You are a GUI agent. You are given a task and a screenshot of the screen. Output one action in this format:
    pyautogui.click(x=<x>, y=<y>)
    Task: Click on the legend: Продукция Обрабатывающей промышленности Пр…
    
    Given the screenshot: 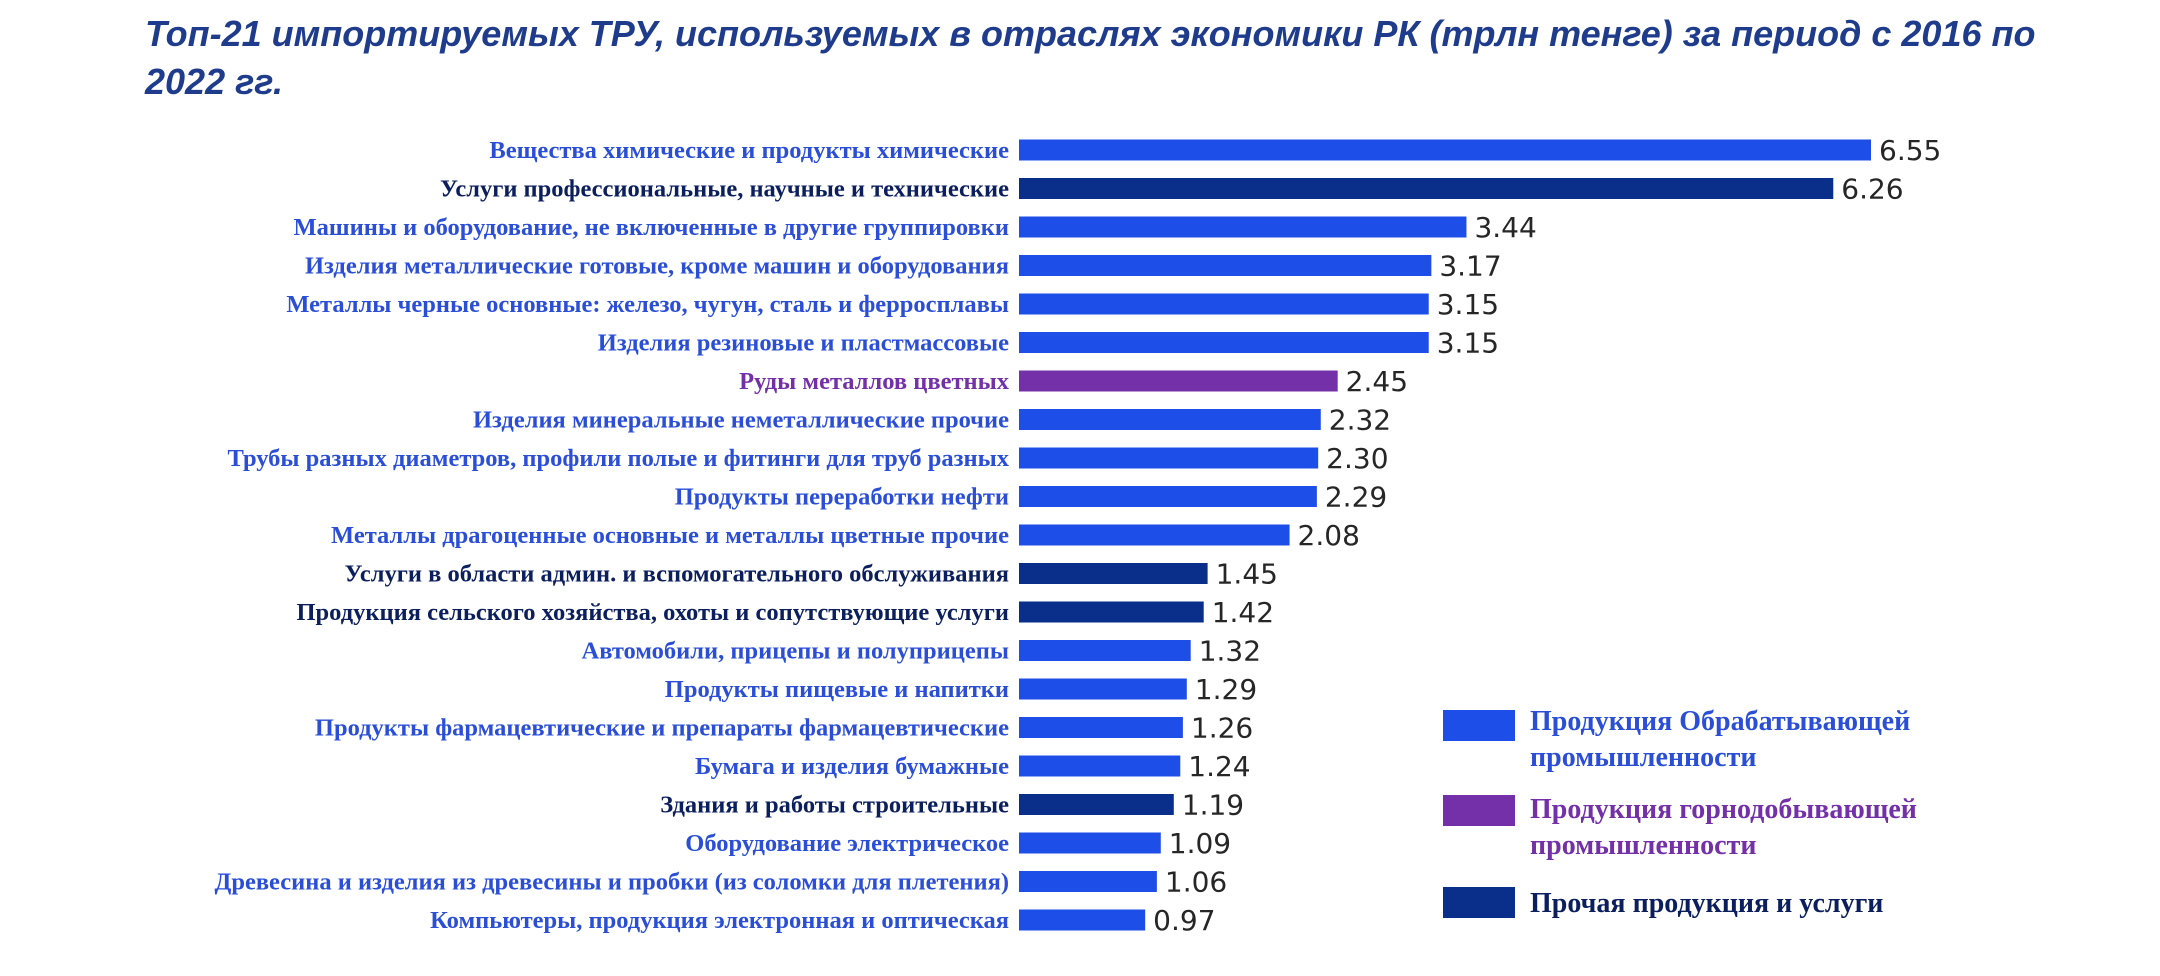 What is the action you would take?
    pyautogui.click(x=1680, y=812)
    